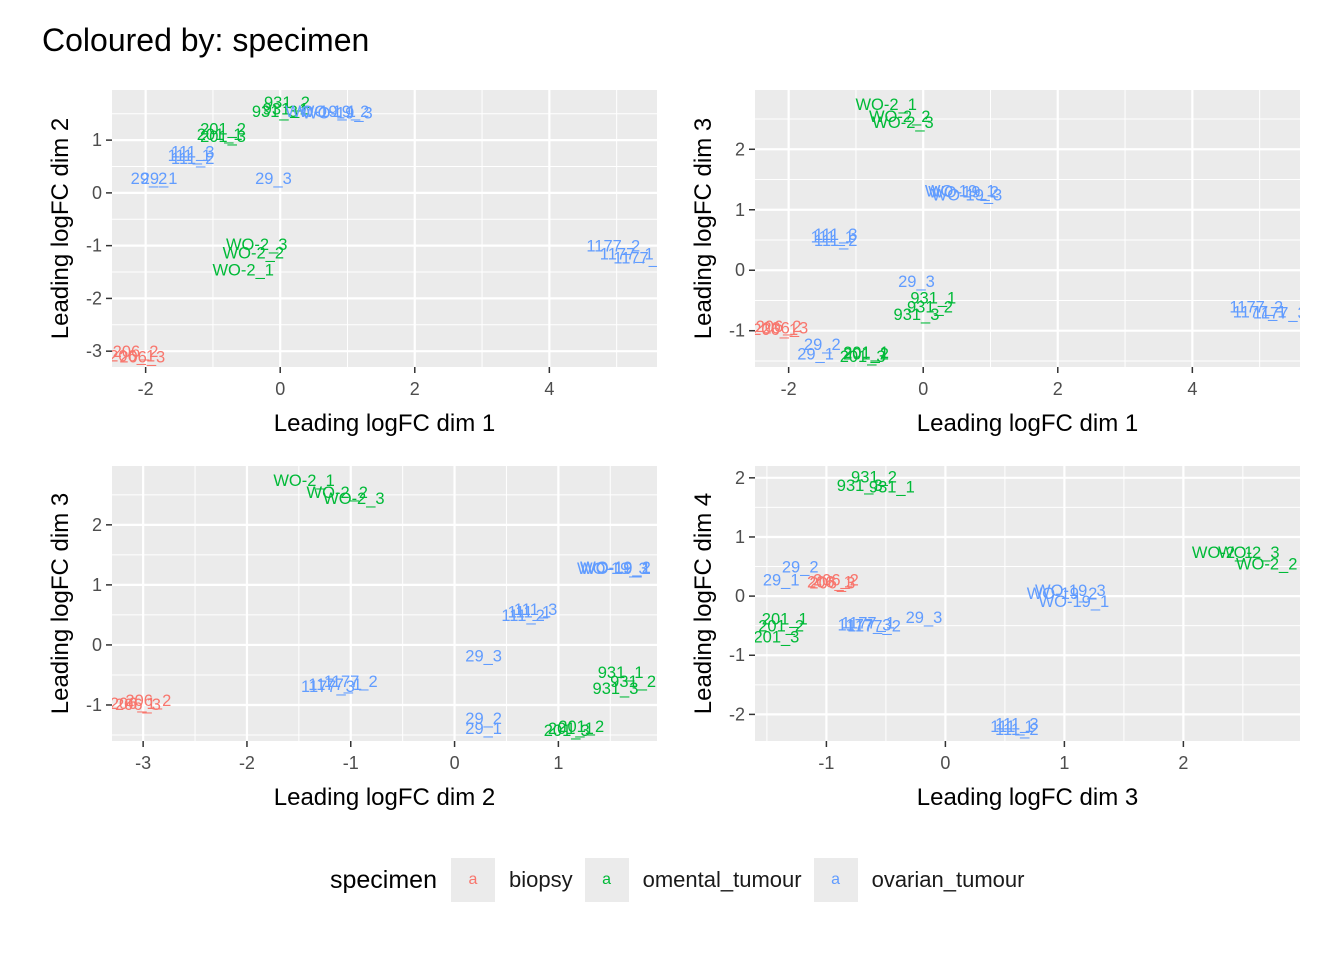 The height and width of the screenshot is (960, 1344). I want to click on point-label-1177_1: 1177_1, so click(1260, 312).